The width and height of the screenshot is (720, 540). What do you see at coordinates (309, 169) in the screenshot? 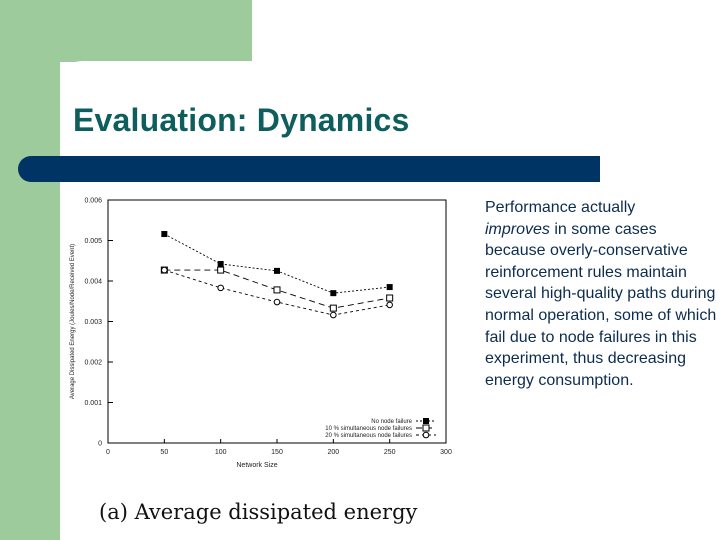
I see `title-underline-bar` at bounding box center [309, 169].